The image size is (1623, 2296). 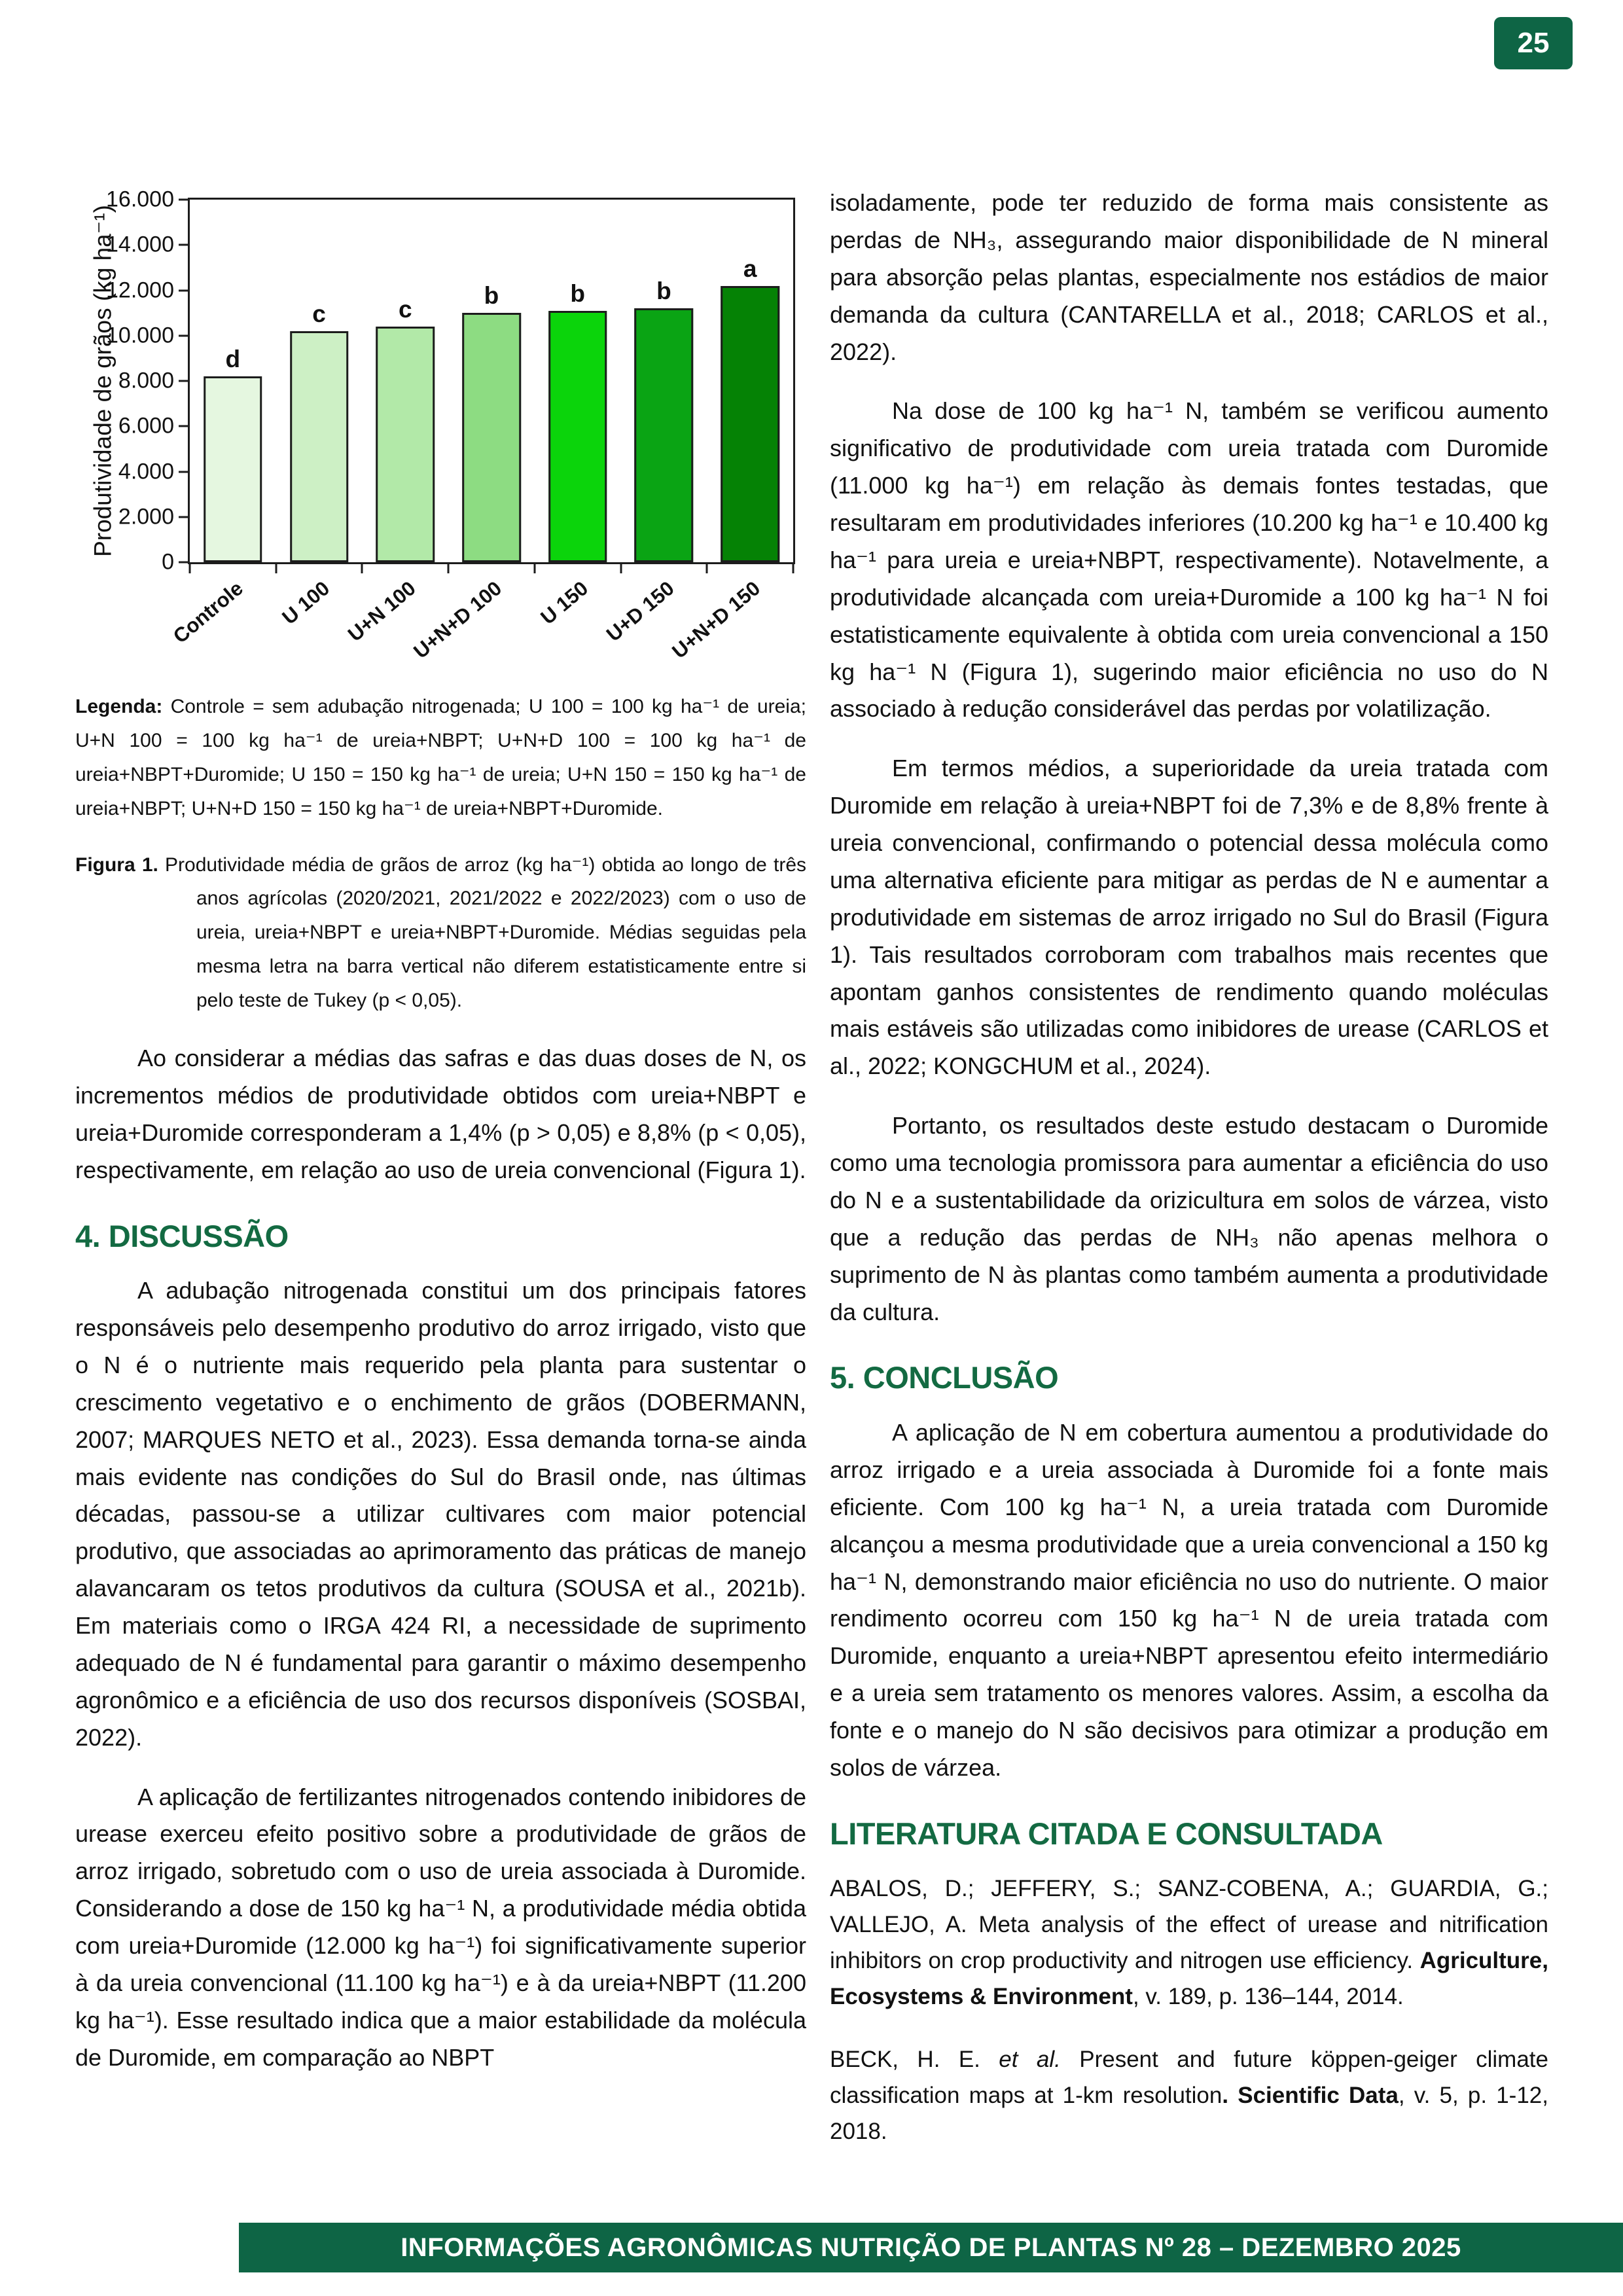 I want to click on bar-slot: b U+N+D 100, so click(x=473, y=431).